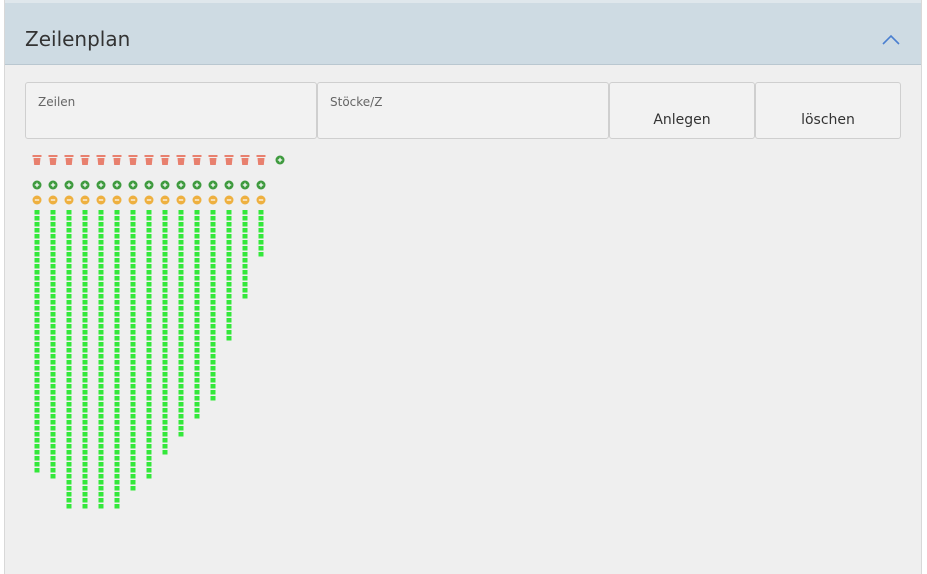 The height and width of the screenshot is (574, 927). Describe the element at coordinates (101, 359) in the screenshot. I see `plant-column` at that location.